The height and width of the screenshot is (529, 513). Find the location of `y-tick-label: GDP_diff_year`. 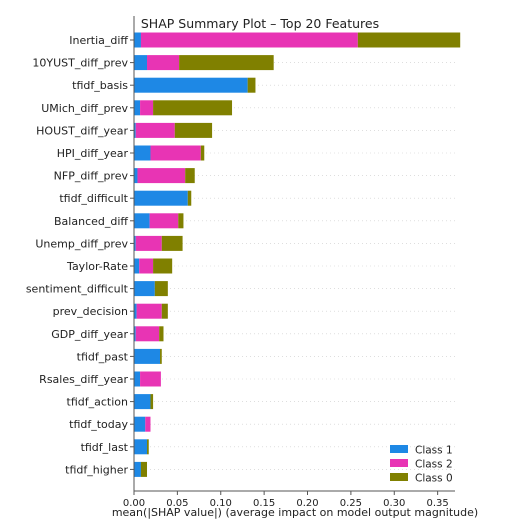

y-tick-label: GDP_diff_year is located at coordinates (89, 334).